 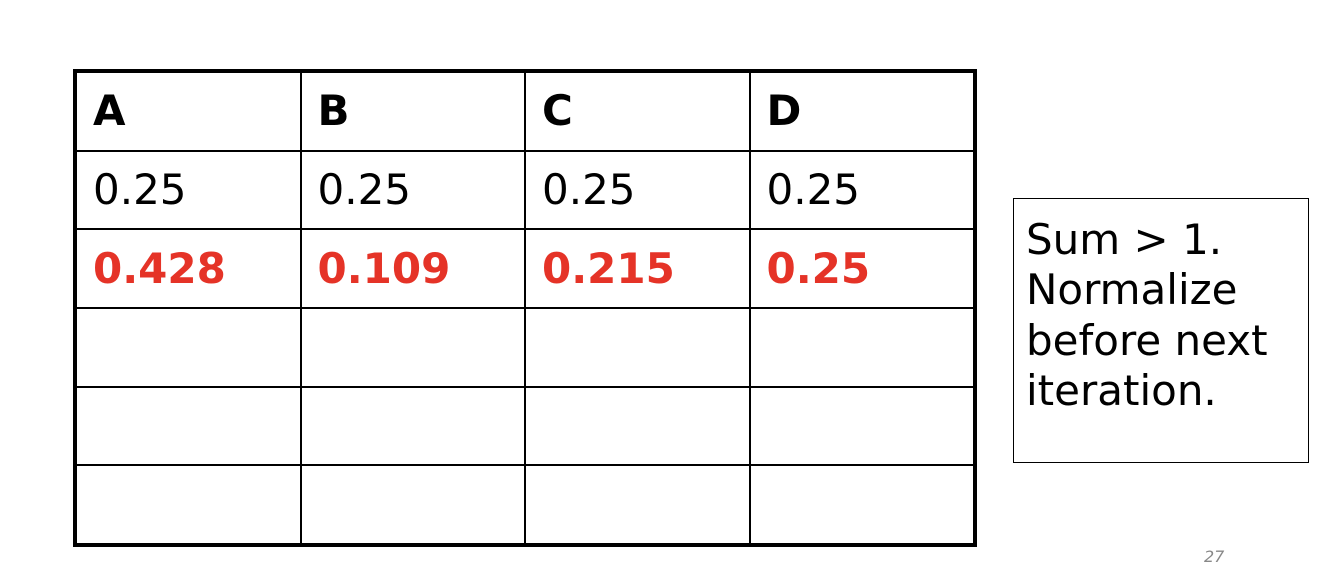 I want to click on note-line: Normalize, so click(x=1132, y=290).